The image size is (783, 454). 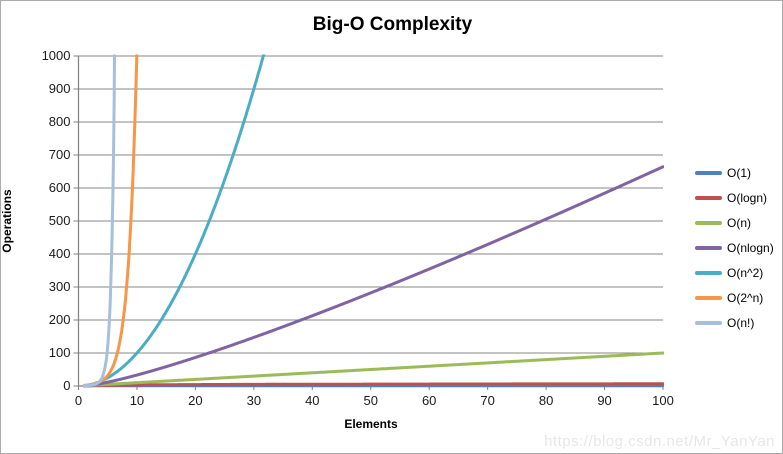 I want to click on legend-item: O(2^n), so click(x=734, y=297).